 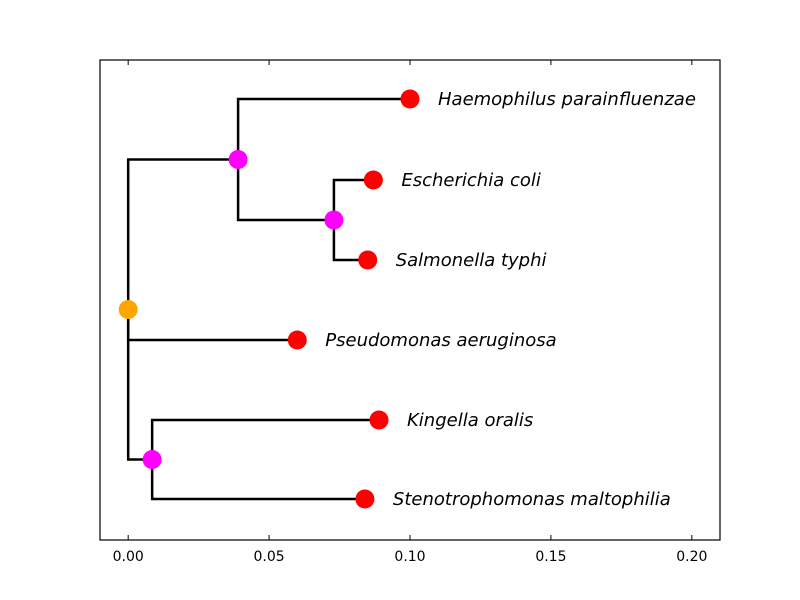 I want to click on taxon-label-stenotrophomonas: Stenotrophomonas maltophilia, so click(x=532, y=499).